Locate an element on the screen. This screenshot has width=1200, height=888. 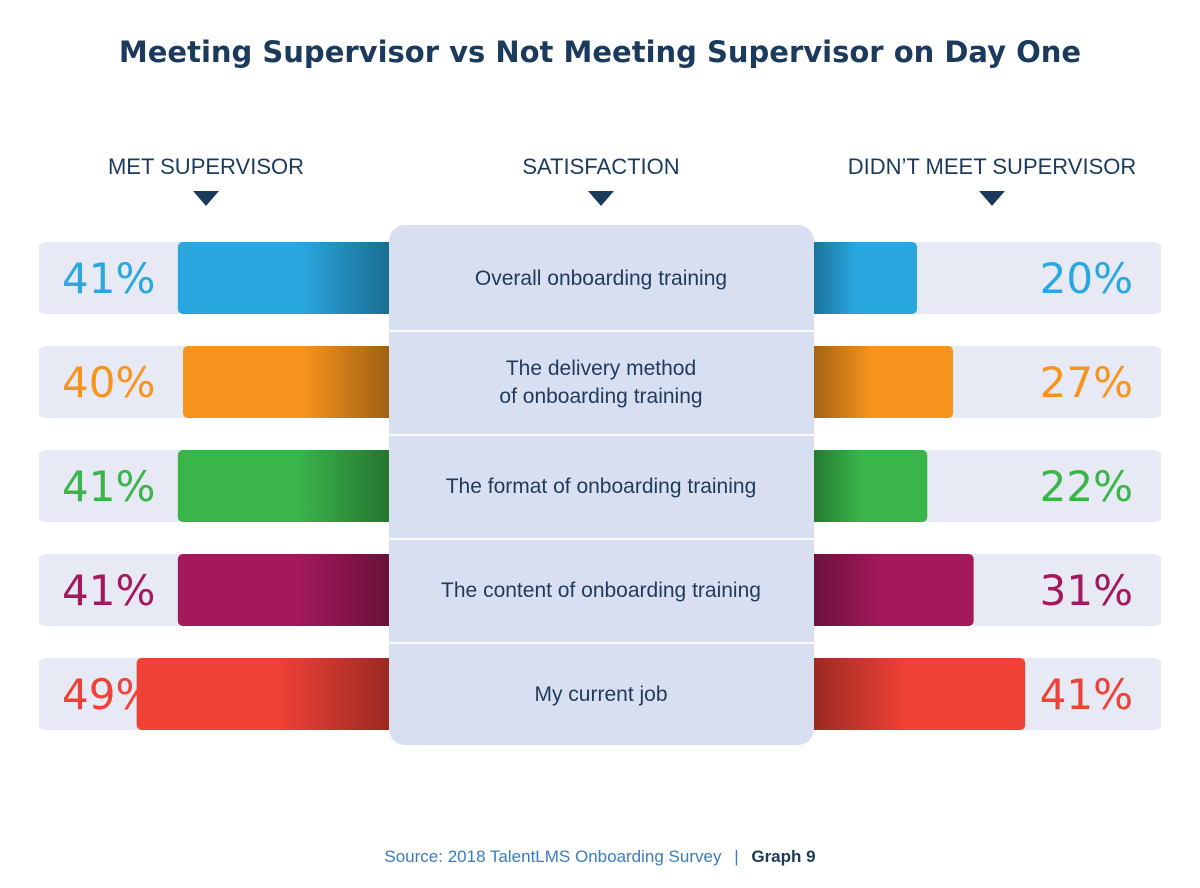
percent-label-met: 49% is located at coordinates (108, 694).